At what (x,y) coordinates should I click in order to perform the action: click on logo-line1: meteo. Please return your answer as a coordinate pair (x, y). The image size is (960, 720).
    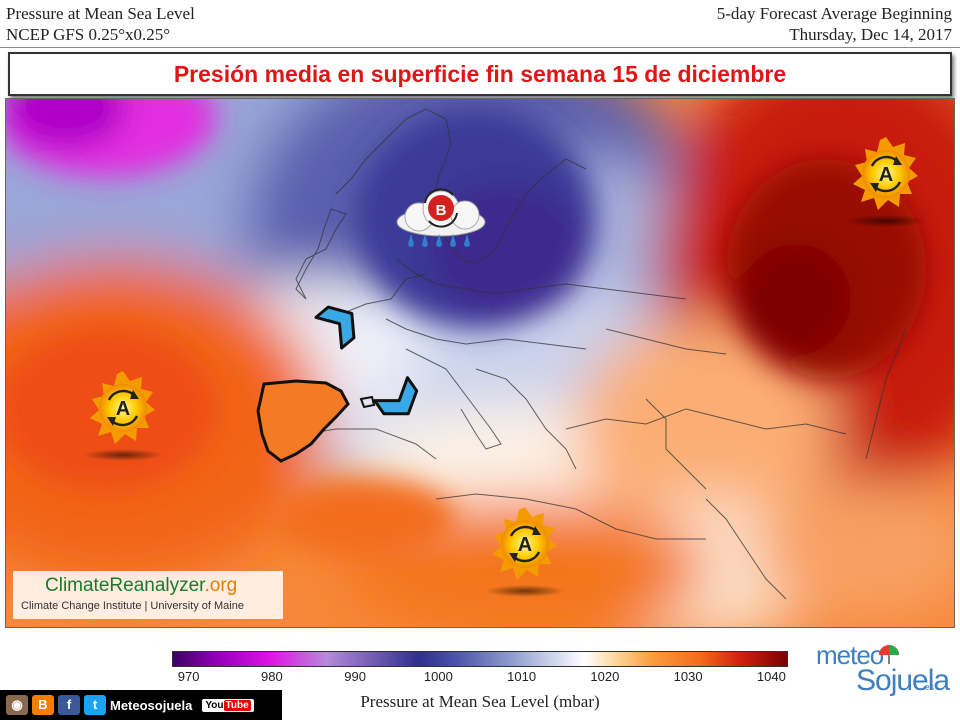
    Looking at the image, I should click on (850, 655).